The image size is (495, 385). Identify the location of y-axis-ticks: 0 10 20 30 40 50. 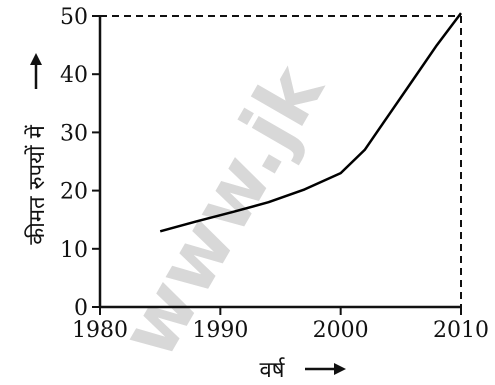
(80, 163).